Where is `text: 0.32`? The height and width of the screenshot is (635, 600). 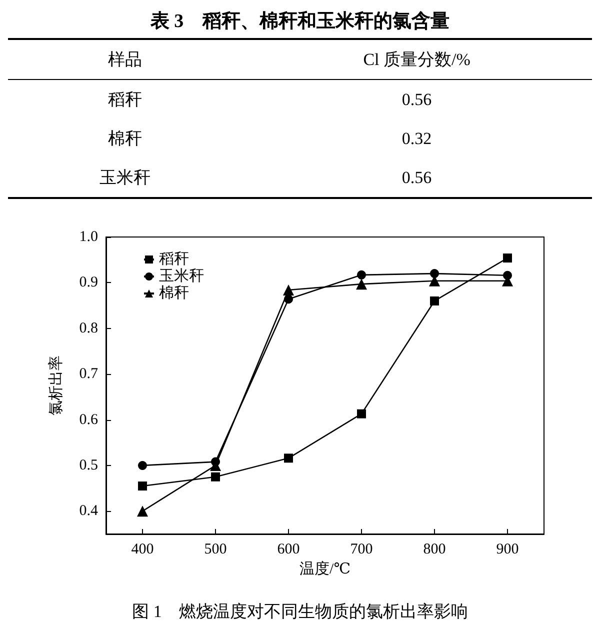 text: 0.32 is located at coordinates (416, 139).